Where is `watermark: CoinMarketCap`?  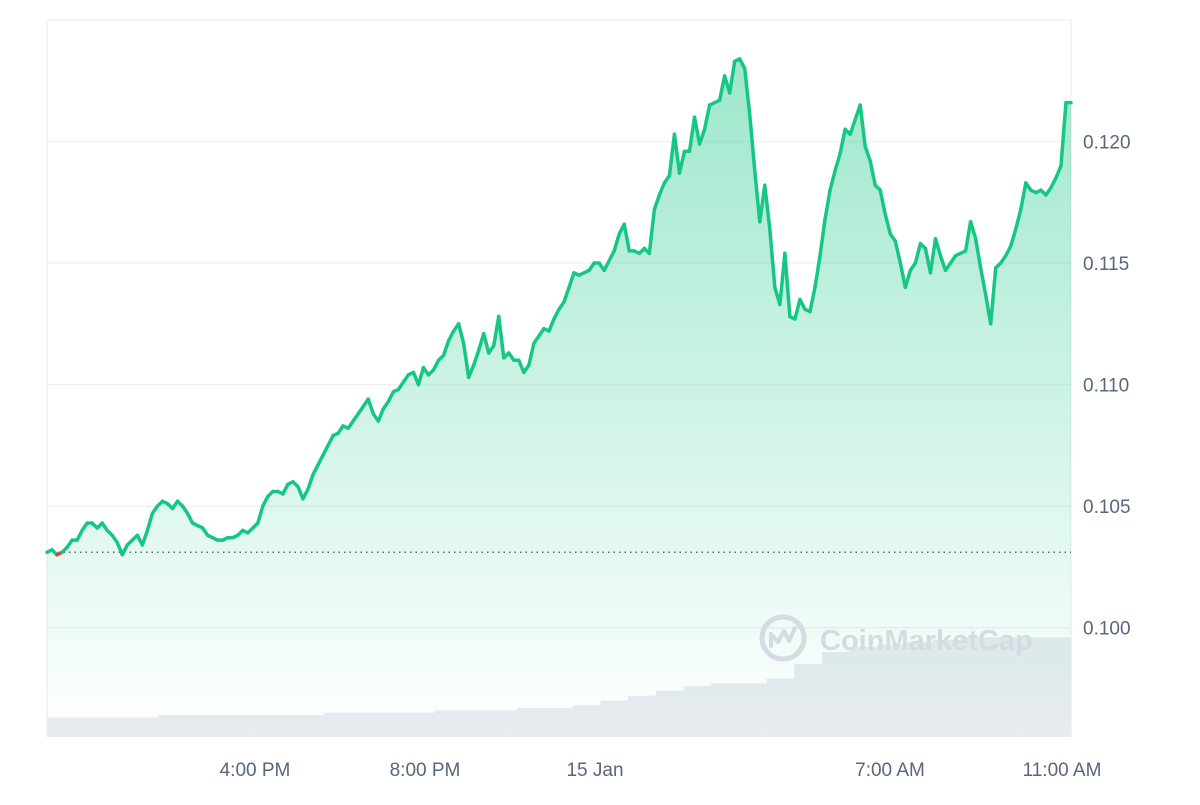 watermark: CoinMarketCap is located at coordinates (896, 638).